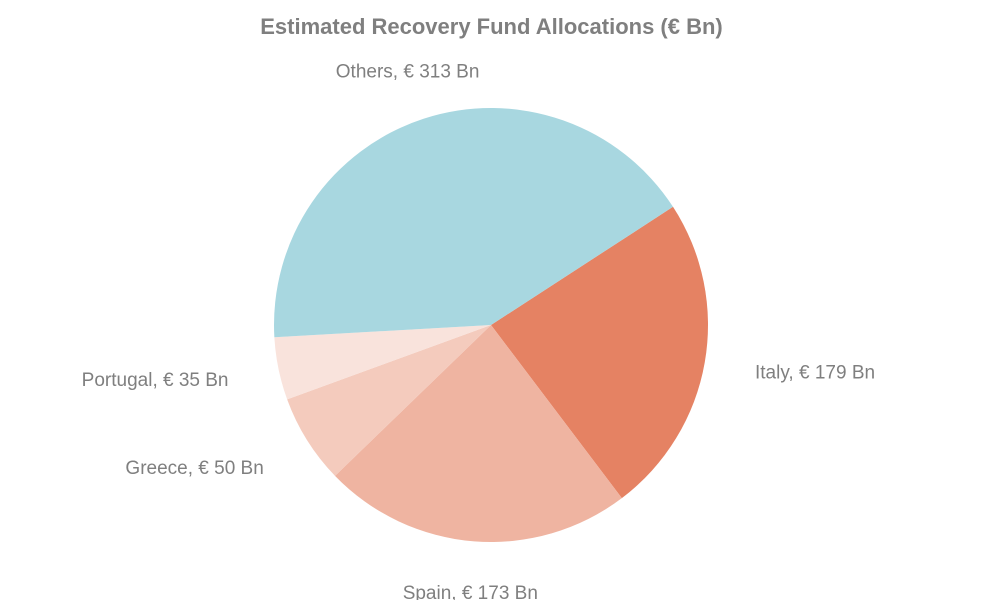 Image resolution: width=983 pixels, height=600 pixels. Describe the element at coordinates (408, 71) in the screenshot. I see `pie-label-others: Others, € 313 Bn` at that location.